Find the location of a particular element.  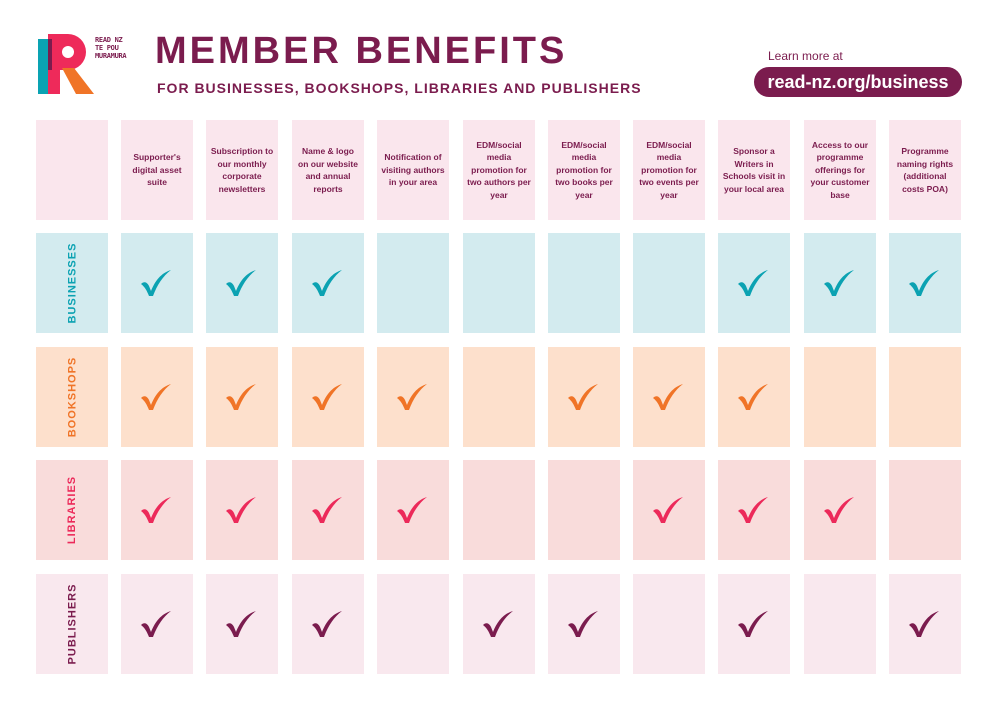

column-header-label: Supporter's digital asset suite is located at coordinates (157, 170).